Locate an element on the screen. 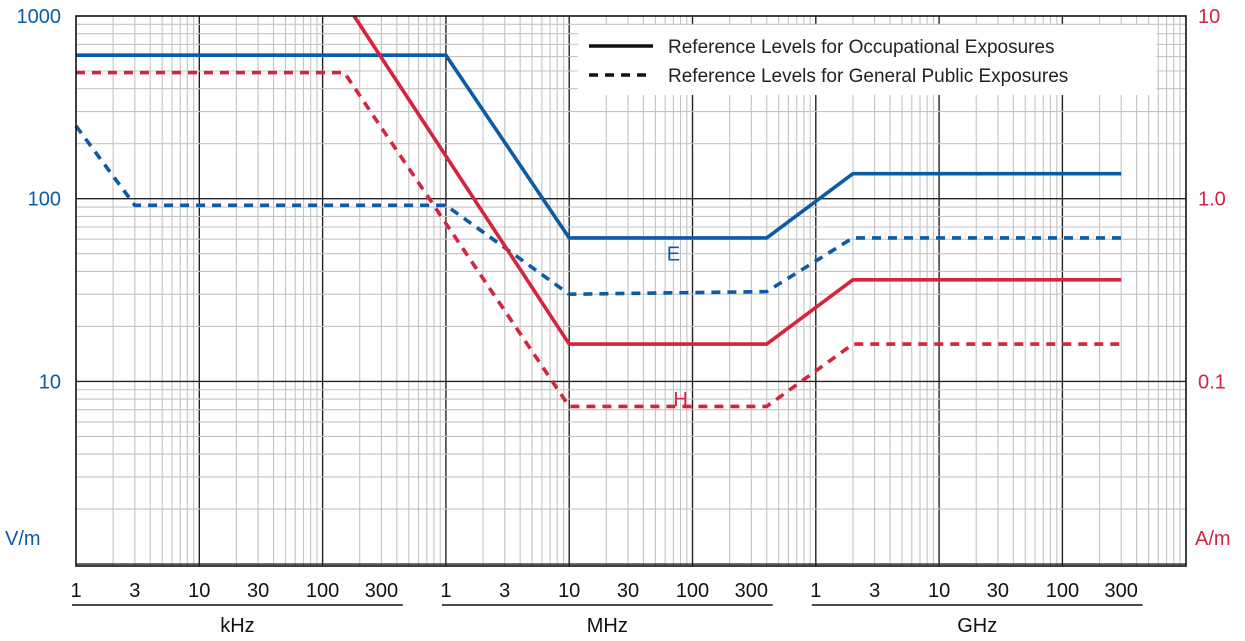  x-group-label-khz: kHz is located at coordinates (237, 626).